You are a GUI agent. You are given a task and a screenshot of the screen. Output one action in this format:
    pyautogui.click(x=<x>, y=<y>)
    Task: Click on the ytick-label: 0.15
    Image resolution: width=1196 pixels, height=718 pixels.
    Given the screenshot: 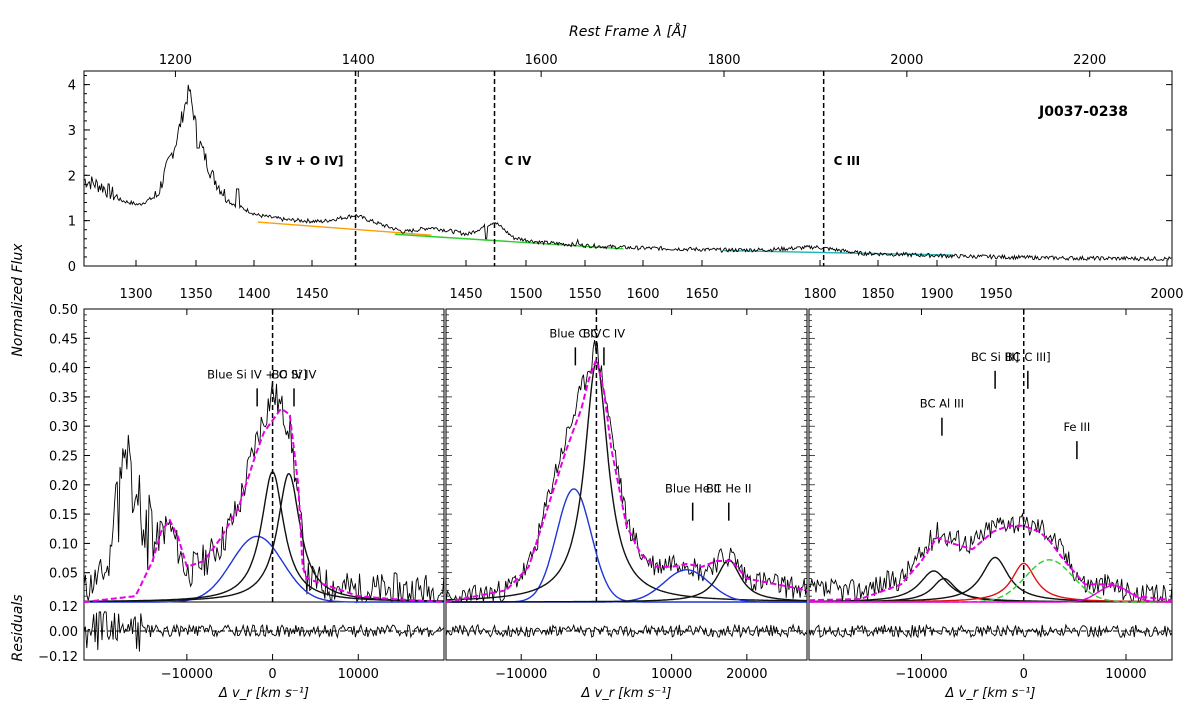 What is the action you would take?
    pyautogui.click(x=63, y=515)
    